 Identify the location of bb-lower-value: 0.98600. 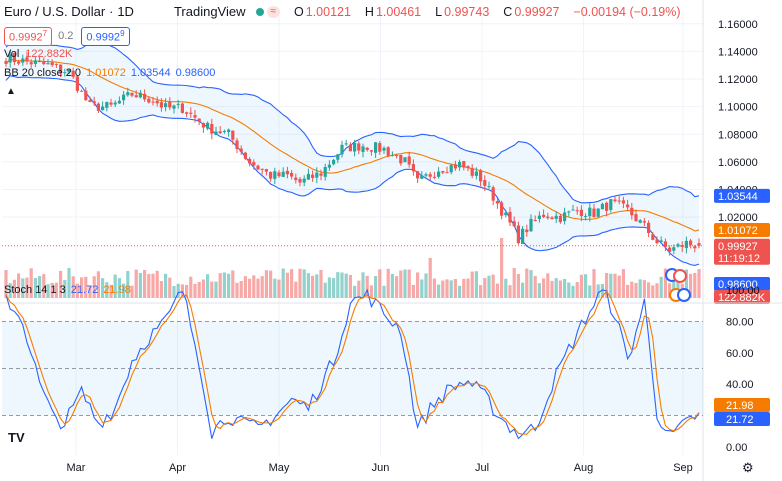
(195, 73).